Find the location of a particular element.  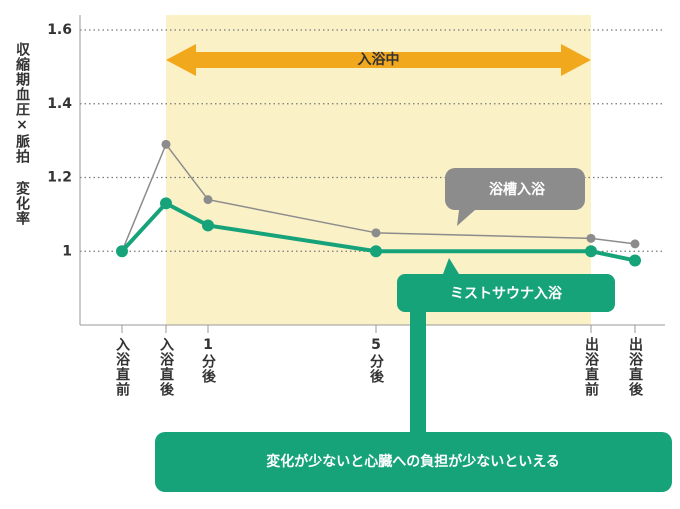

x-tick-label: 出浴直前 is located at coordinates (591, 366).